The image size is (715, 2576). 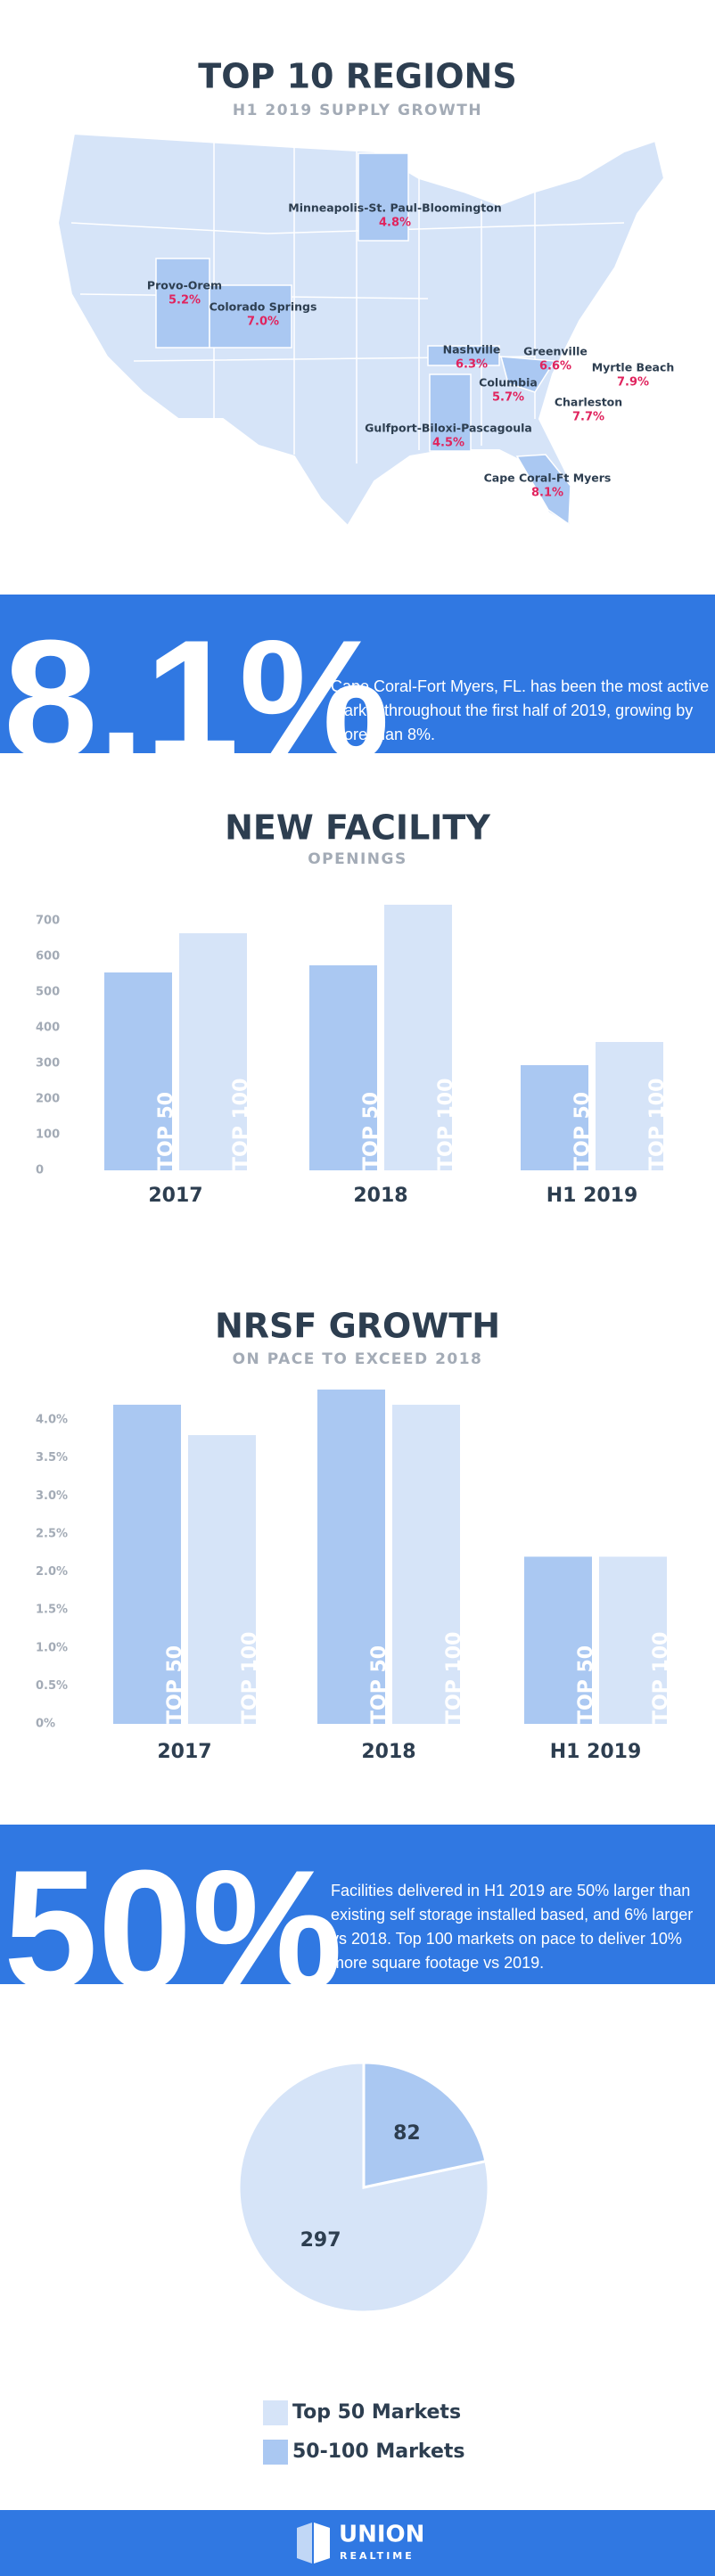 What do you see at coordinates (508, 398) in the screenshot?
I see `region-growth: 5.7%` at bounding box center [508, 398].